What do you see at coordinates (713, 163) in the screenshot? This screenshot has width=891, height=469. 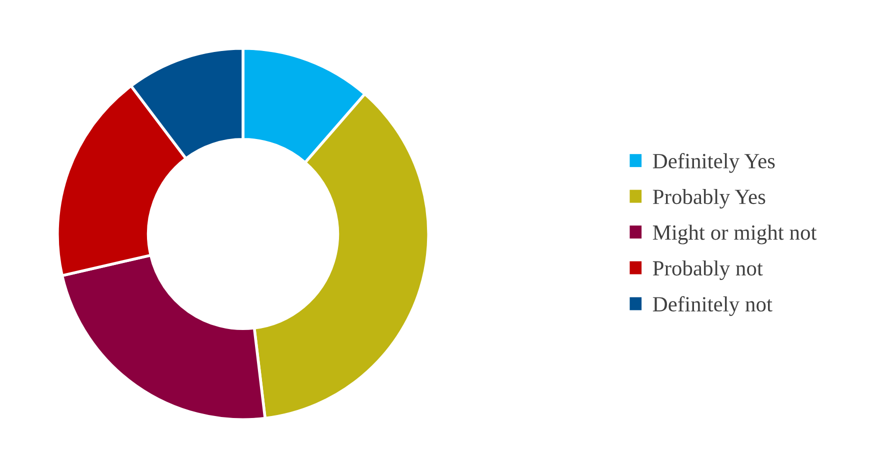 I see `legend-label: Definitely Yes` at bounding box center [713, 163].